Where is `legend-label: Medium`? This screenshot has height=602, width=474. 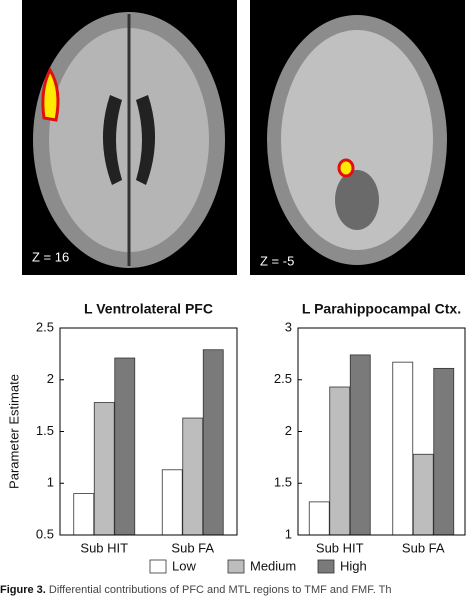
legend-label: Medium is located at coordinates (273, 565).